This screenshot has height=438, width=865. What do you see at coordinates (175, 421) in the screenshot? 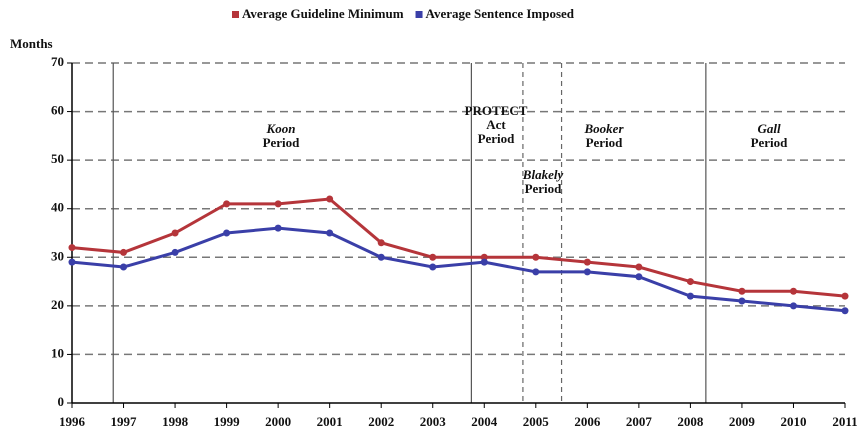
I see `x-tick-label: 1998` at bounding box center [175, 421].